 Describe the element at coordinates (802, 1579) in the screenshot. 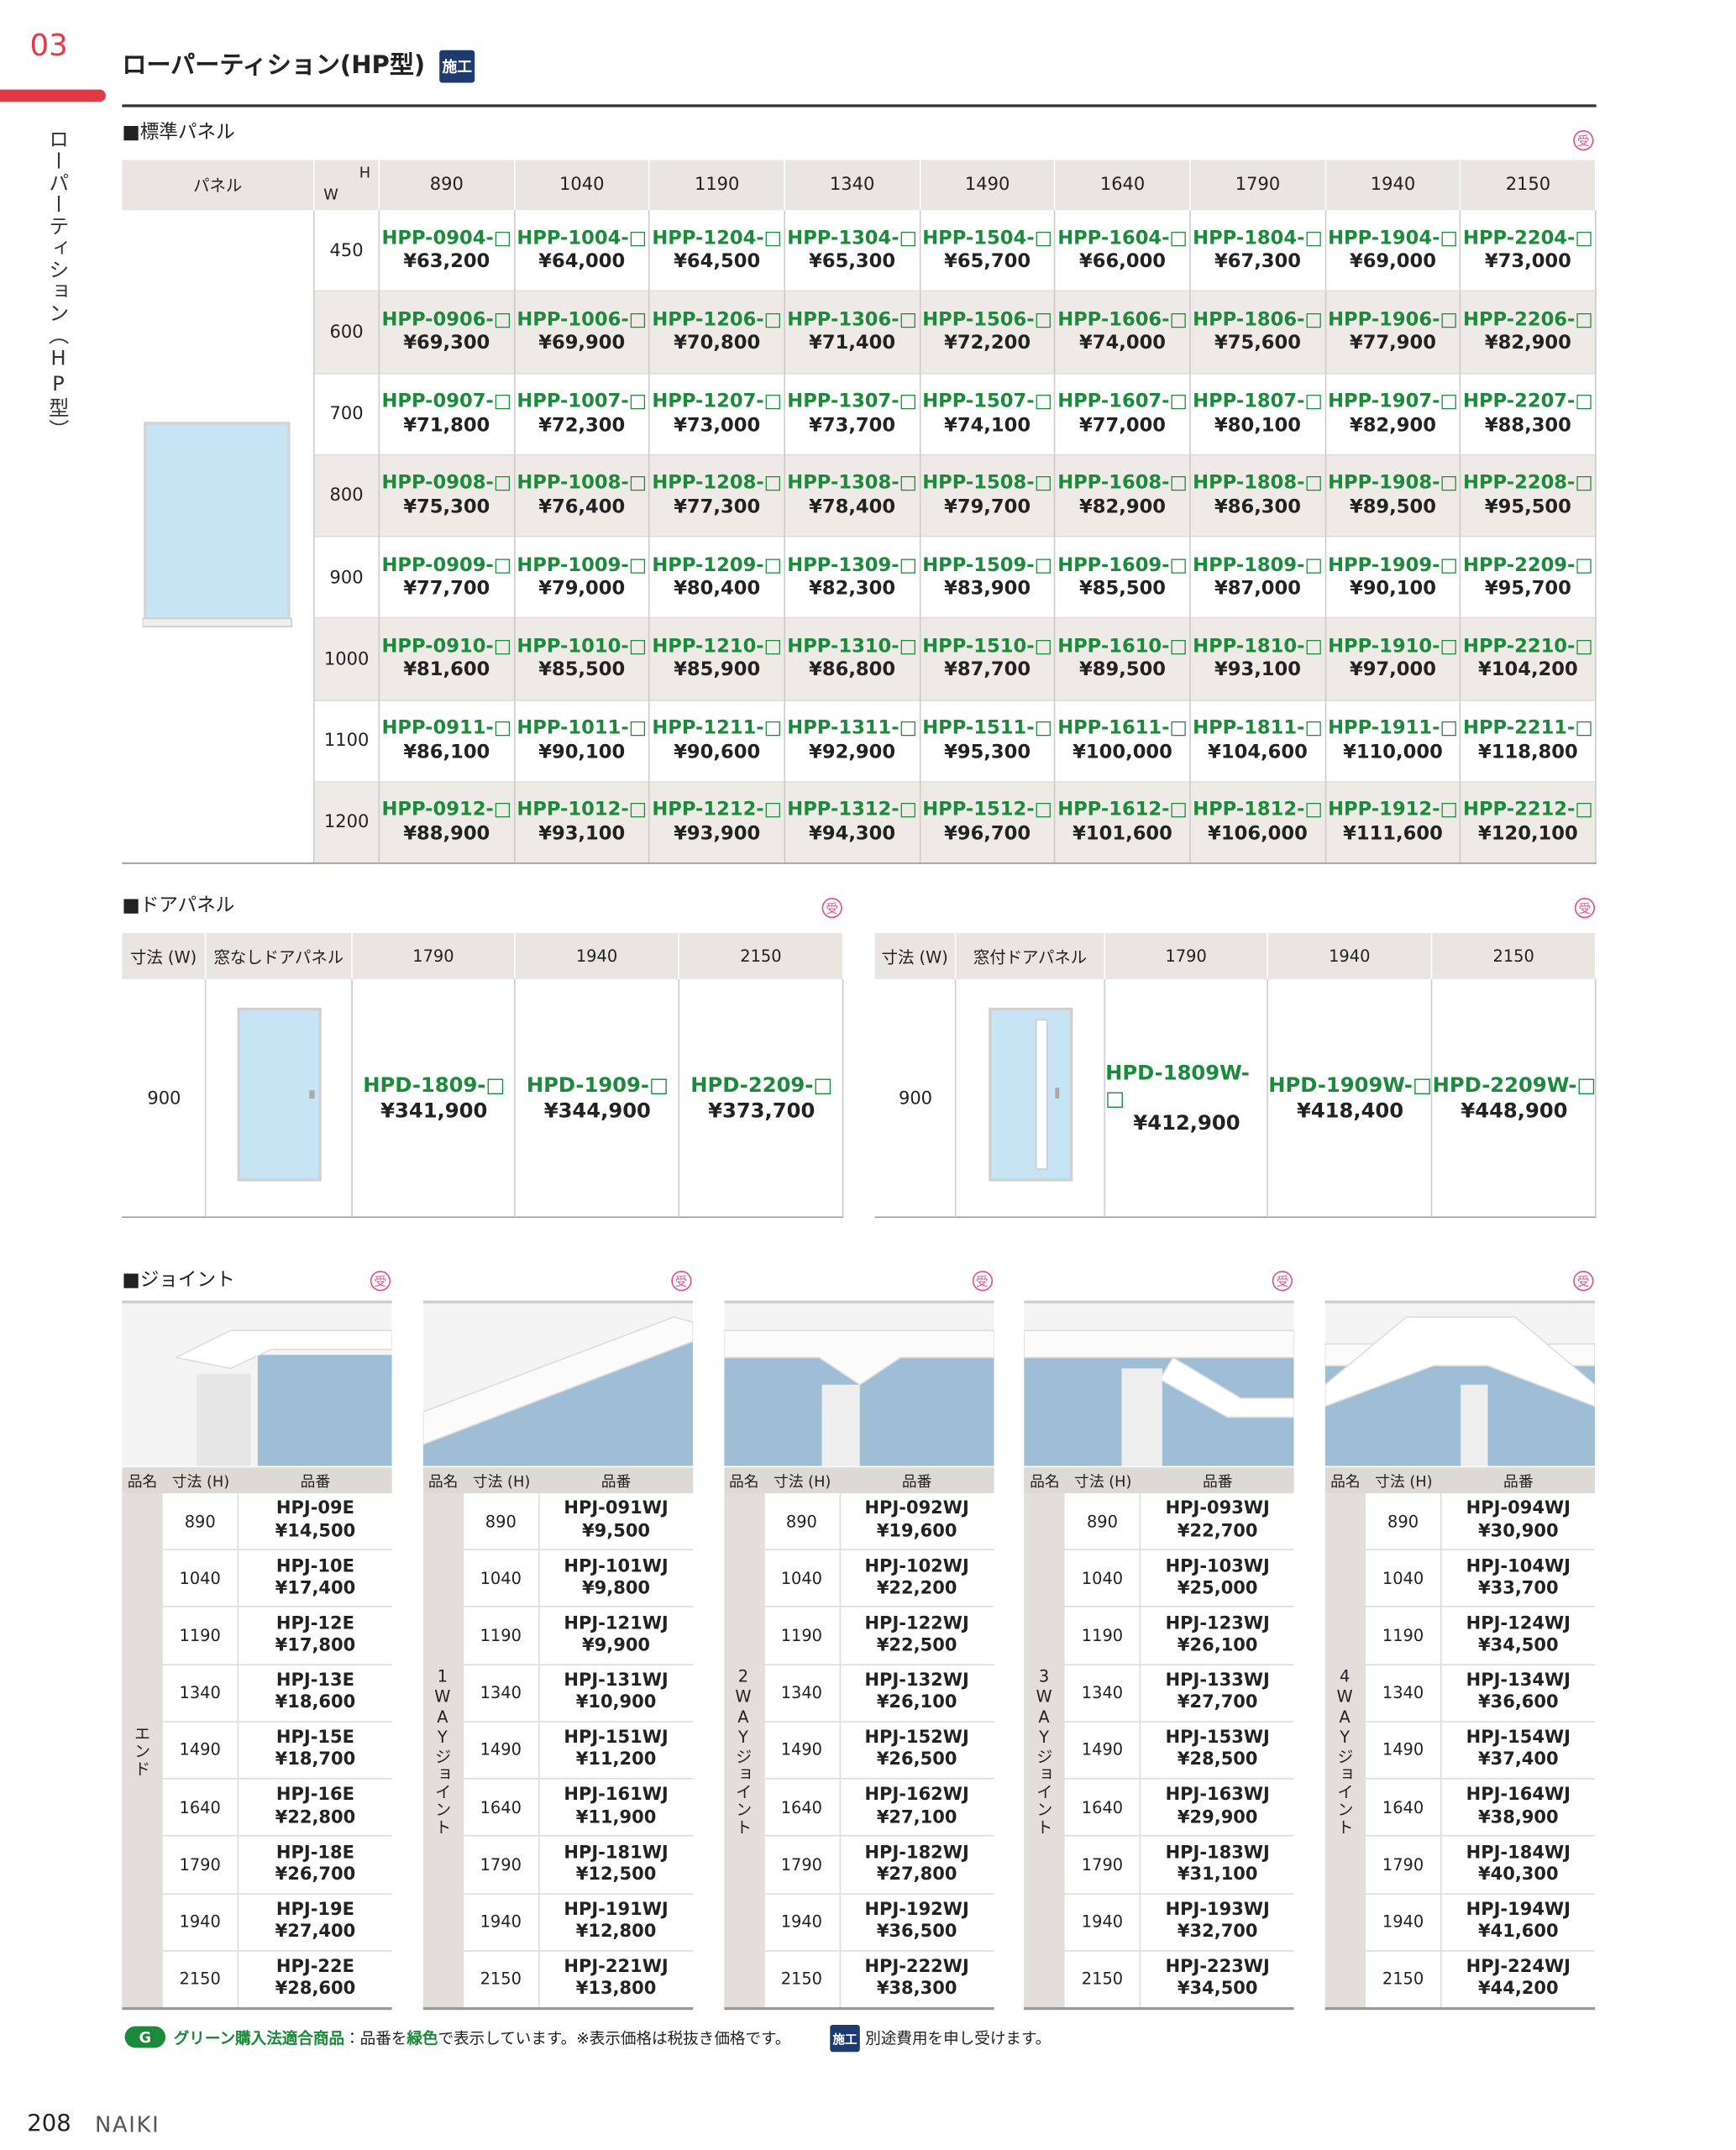

I see `height-cell: 1040` at that location.